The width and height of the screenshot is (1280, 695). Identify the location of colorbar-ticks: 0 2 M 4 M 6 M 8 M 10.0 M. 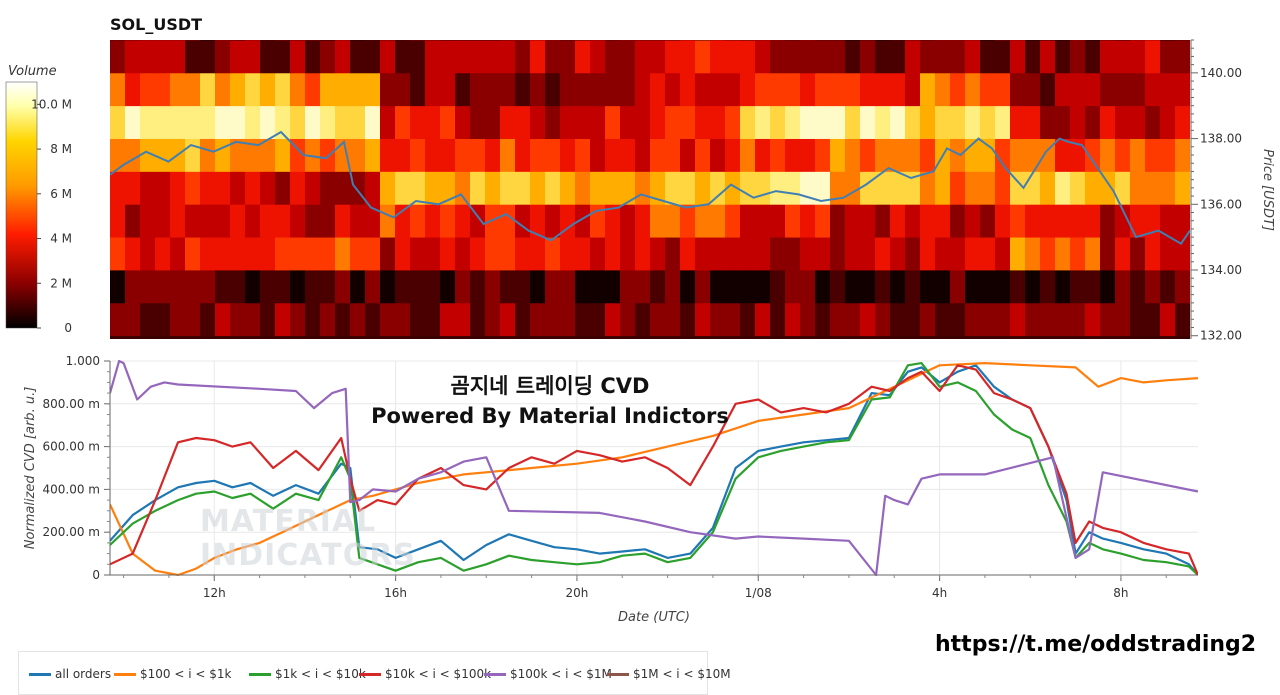
(51, 216).